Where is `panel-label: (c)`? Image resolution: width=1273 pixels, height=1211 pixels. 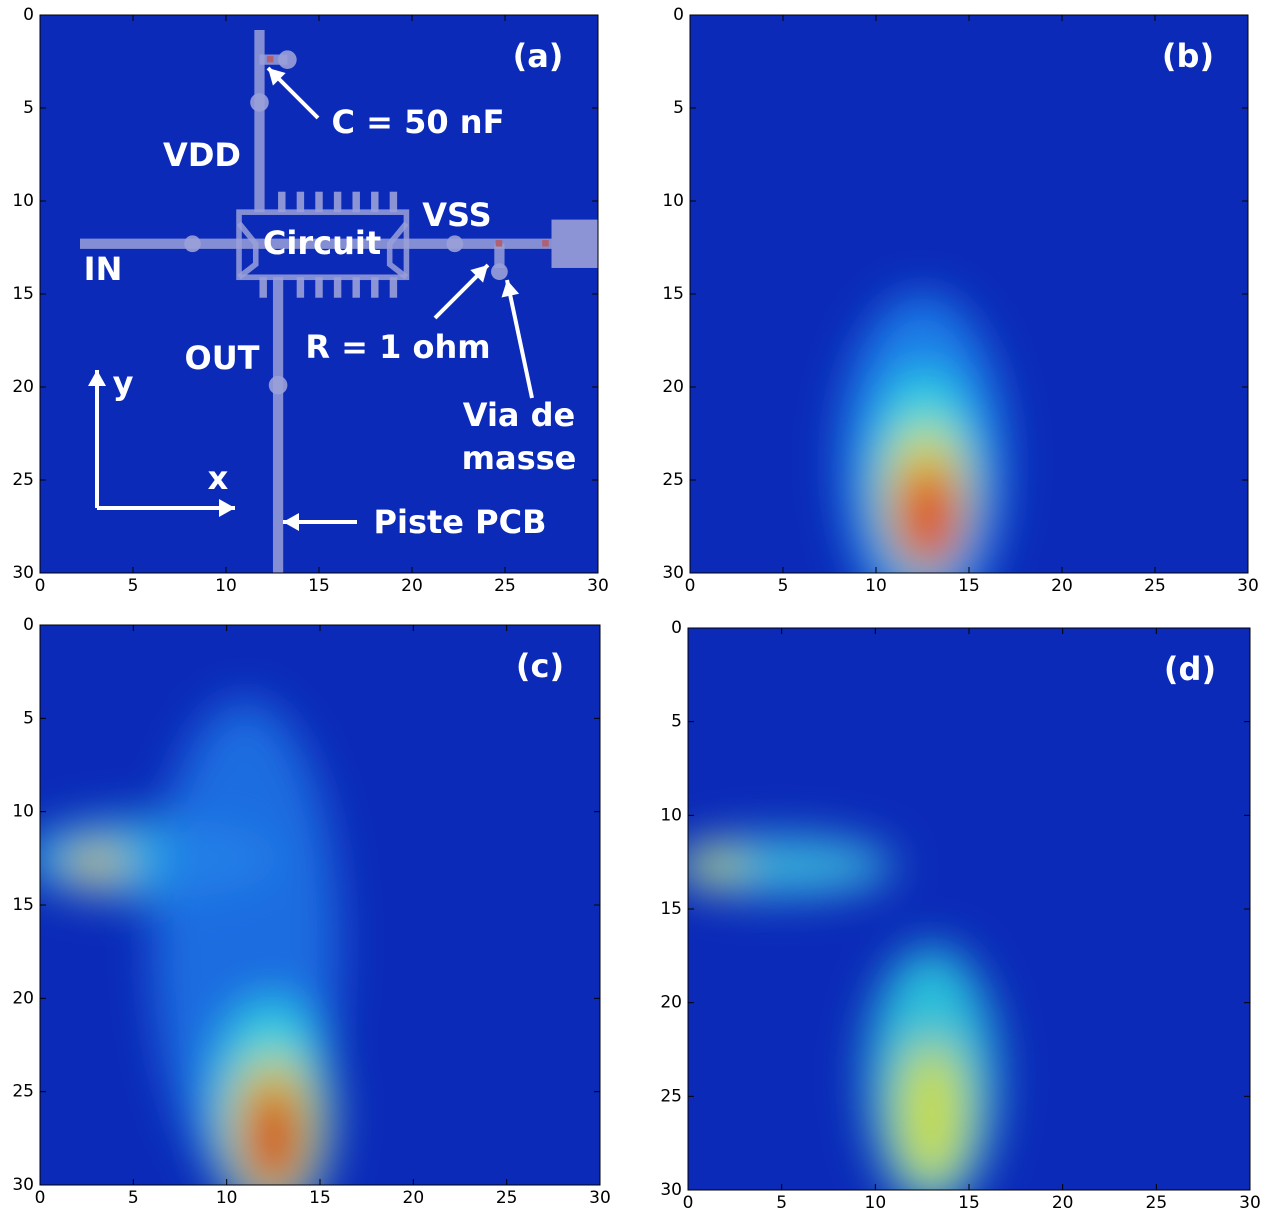 panel-label: (c) is located at coordinates (540, 666).